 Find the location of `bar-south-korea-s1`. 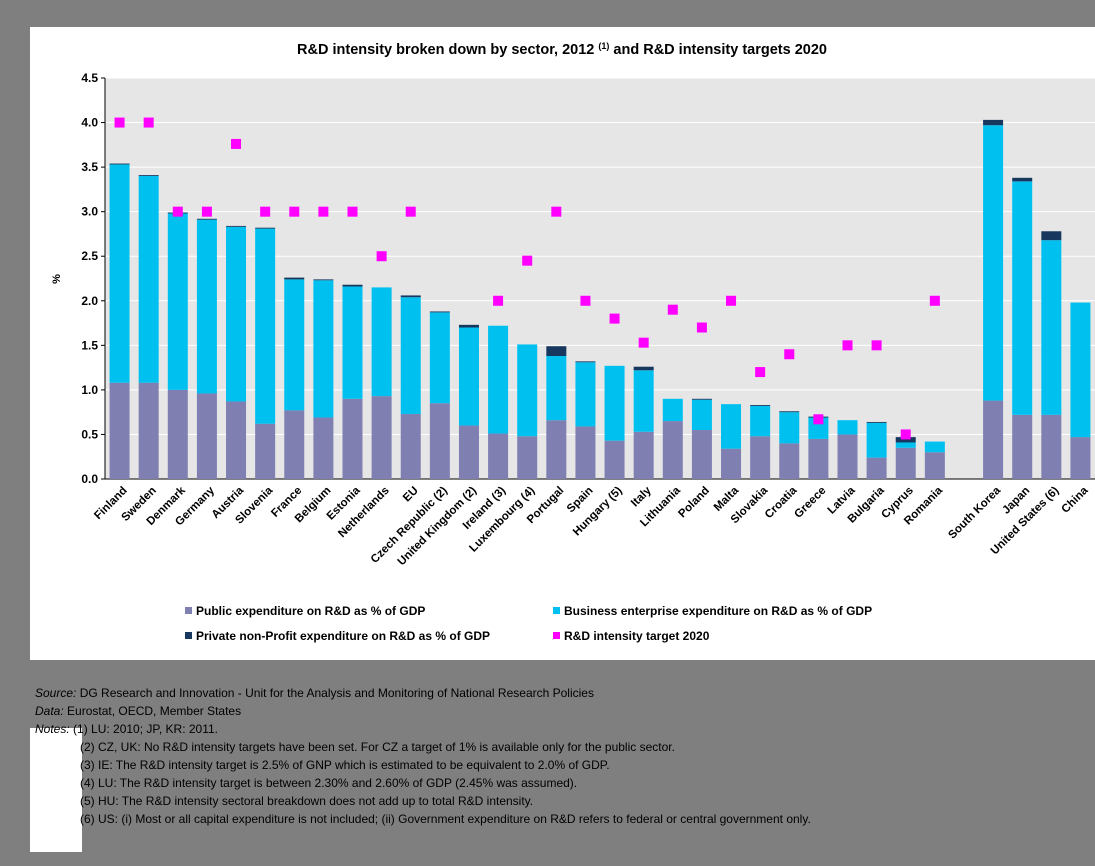

bar-south-korea-s1 is located at coordinates (993, 263).